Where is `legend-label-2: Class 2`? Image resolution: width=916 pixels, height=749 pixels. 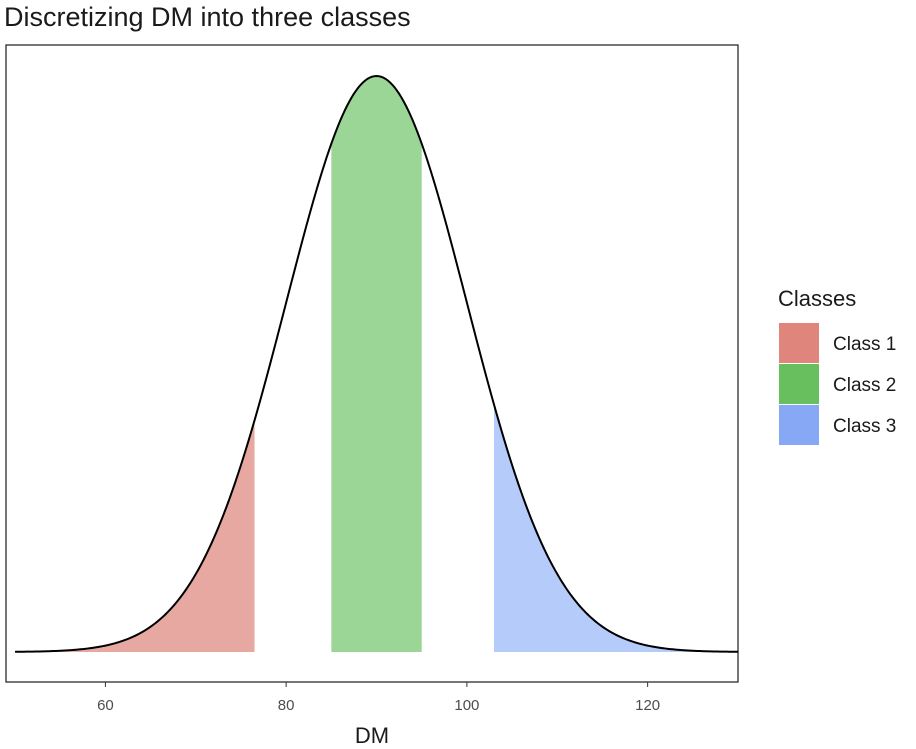
legend-label-2: Class 2 is located at coordinates (864, 385).